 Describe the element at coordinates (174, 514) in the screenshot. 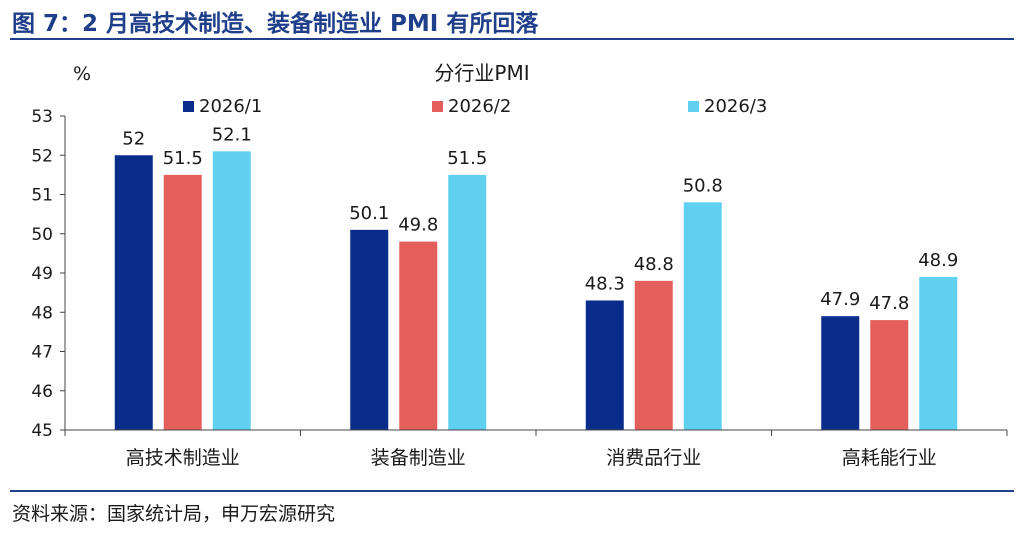

I see `source-note: 资料来源：国家统计局，申万宏源研究` at that location.